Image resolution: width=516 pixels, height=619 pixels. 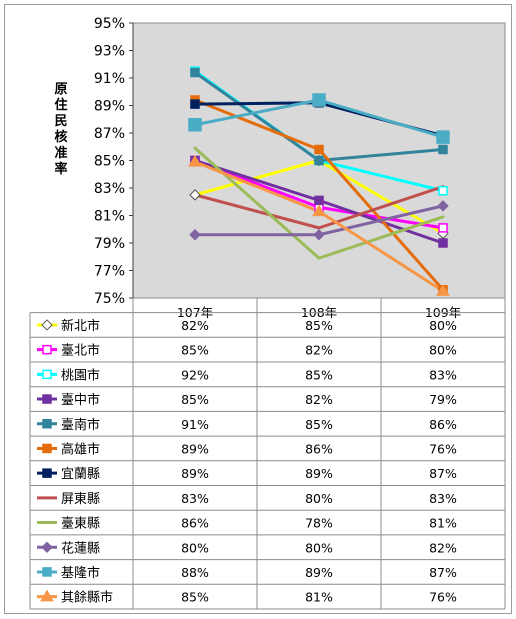 What do you see at coordinates (80, 573) in the screenshot?
I see `series-name: 基隆市` at bounding box center [80, 573].